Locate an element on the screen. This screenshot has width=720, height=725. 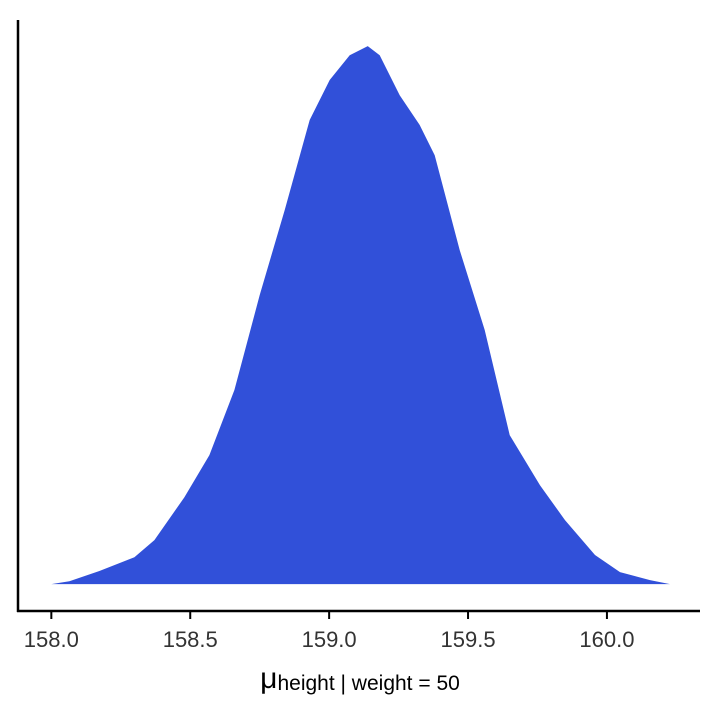
x-axis-label: μheight | weight = 50 is located at coordinates (360, 678).